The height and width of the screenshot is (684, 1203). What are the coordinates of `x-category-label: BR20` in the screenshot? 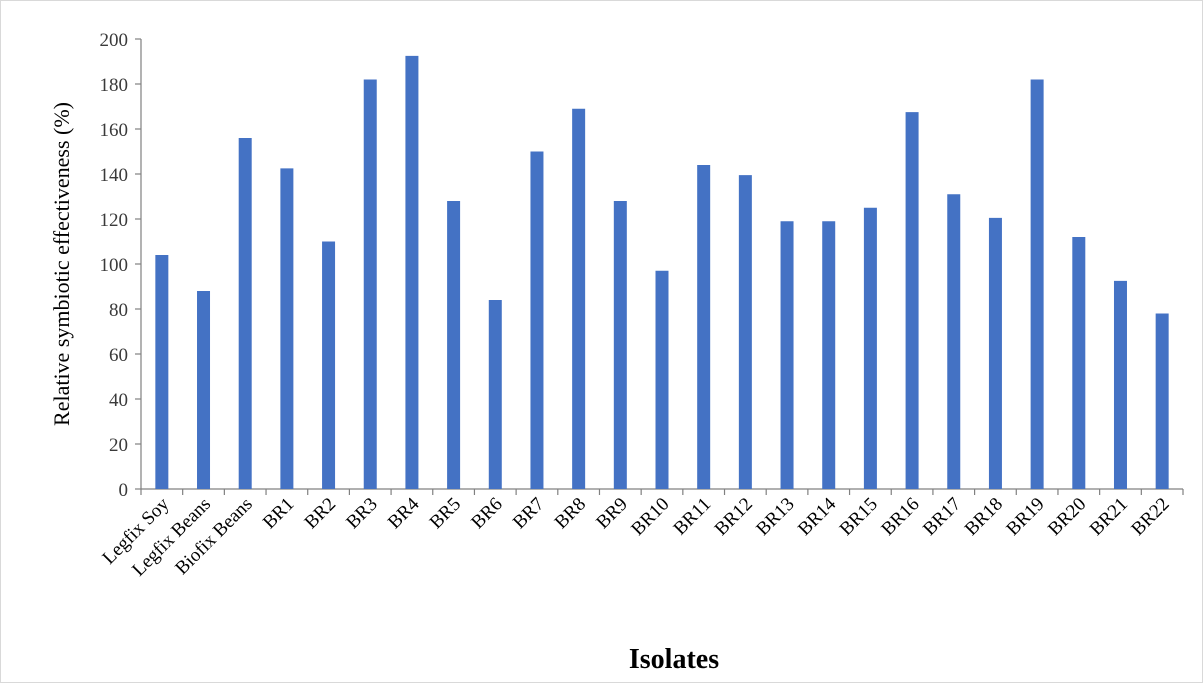 It's located at (1067, 517).